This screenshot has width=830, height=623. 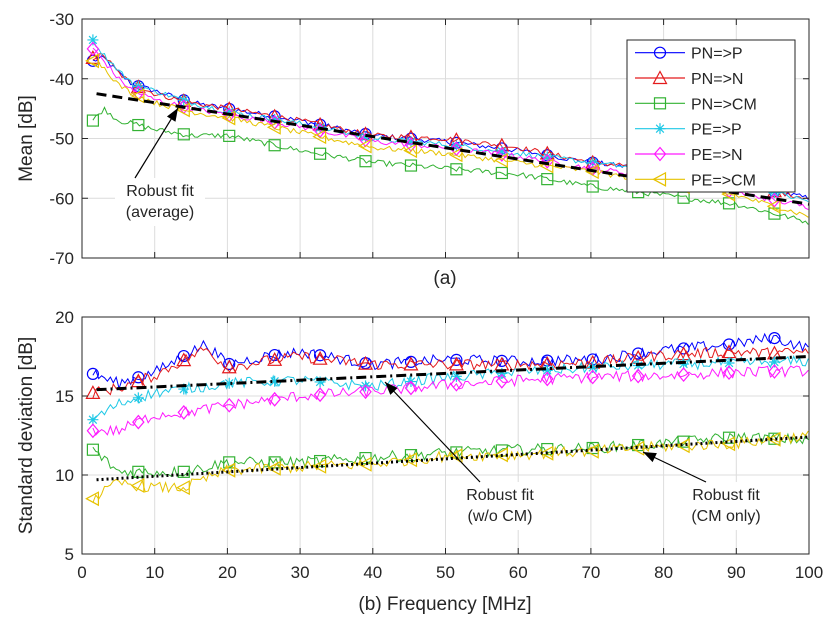 I want to click on annotation-arrowhead, so click(x=172, y=115).